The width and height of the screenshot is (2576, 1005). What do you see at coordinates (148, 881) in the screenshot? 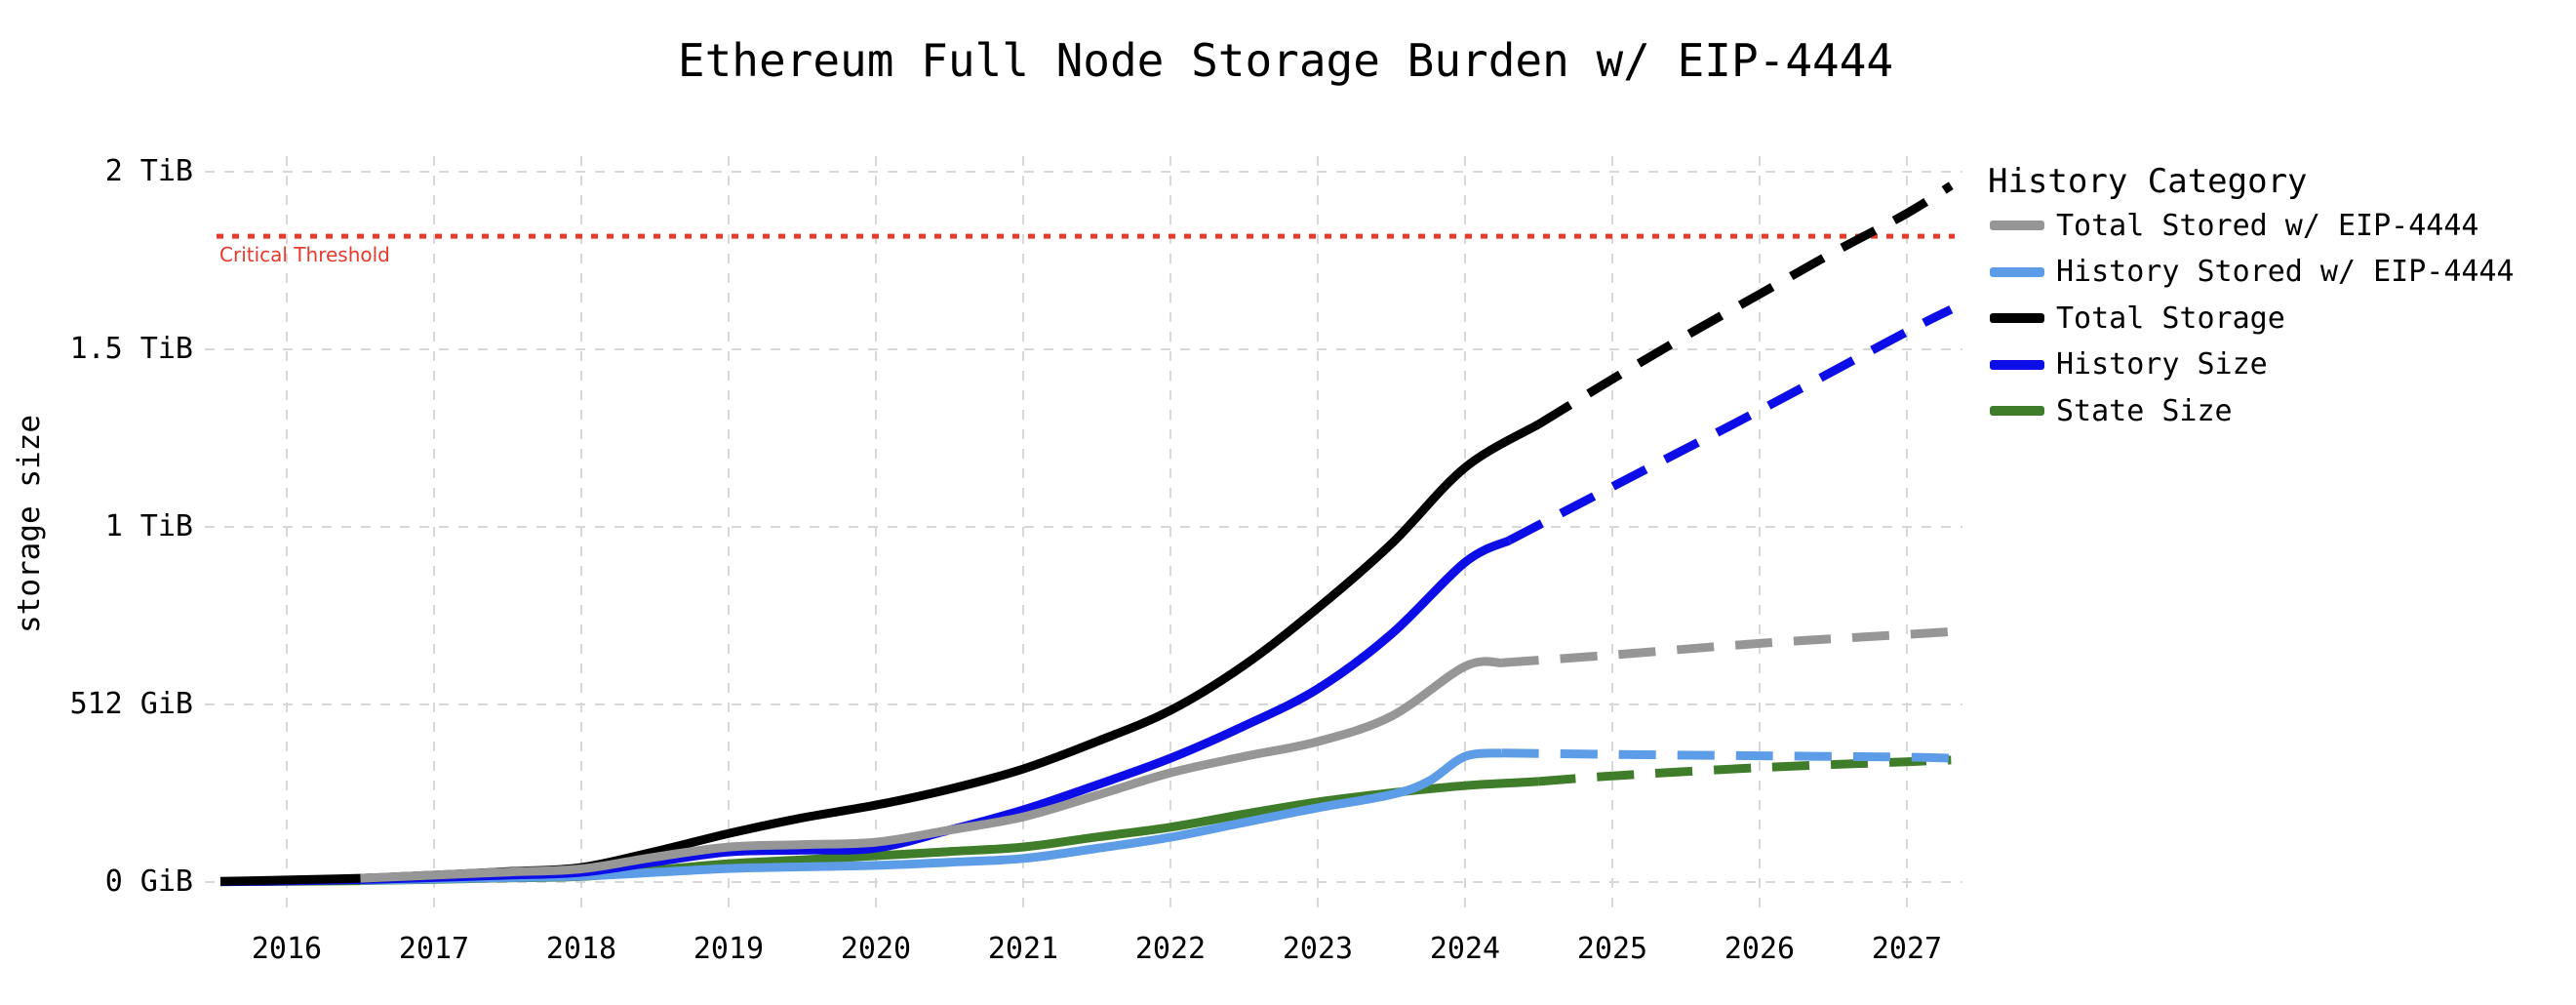
I see `y-tick-label: 0 GiB` at bounding box center [148, 881].